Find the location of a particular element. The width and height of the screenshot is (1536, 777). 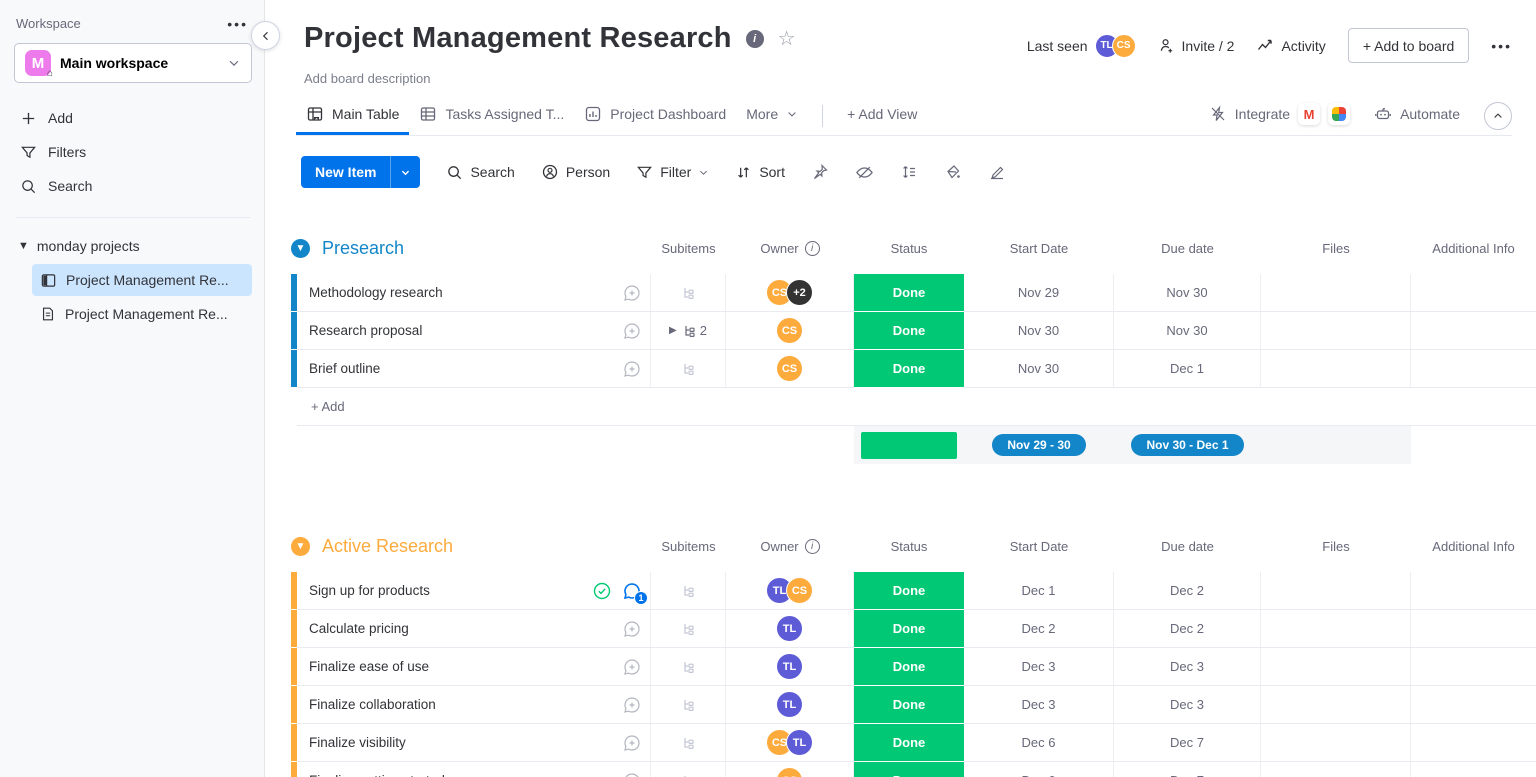

status-summary-cell is located at coordinates (909, 445).